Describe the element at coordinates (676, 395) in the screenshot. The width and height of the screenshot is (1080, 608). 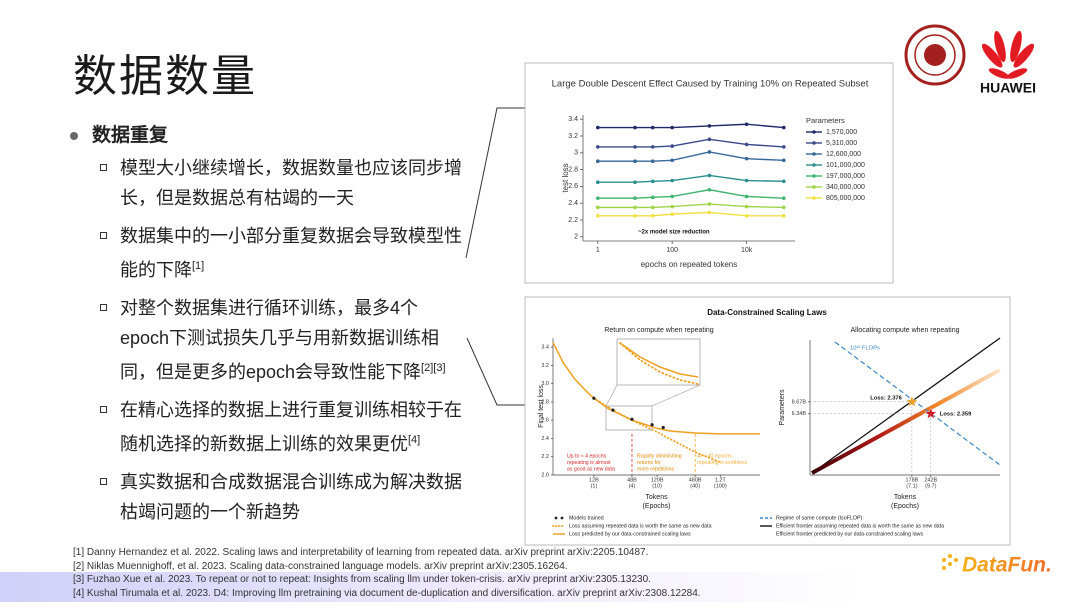
I see `zoom-connector` at that location.